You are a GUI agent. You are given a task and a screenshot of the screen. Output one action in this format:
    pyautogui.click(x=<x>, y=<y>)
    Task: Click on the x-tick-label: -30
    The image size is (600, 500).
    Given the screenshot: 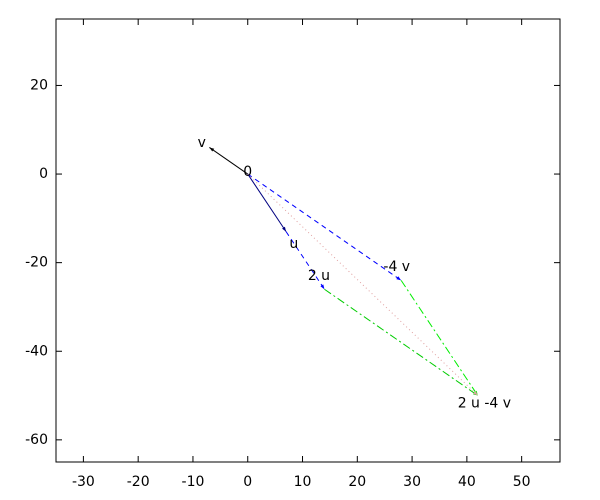 What is the action you would take?
    pyautogui.click(x=83, y=482)
    